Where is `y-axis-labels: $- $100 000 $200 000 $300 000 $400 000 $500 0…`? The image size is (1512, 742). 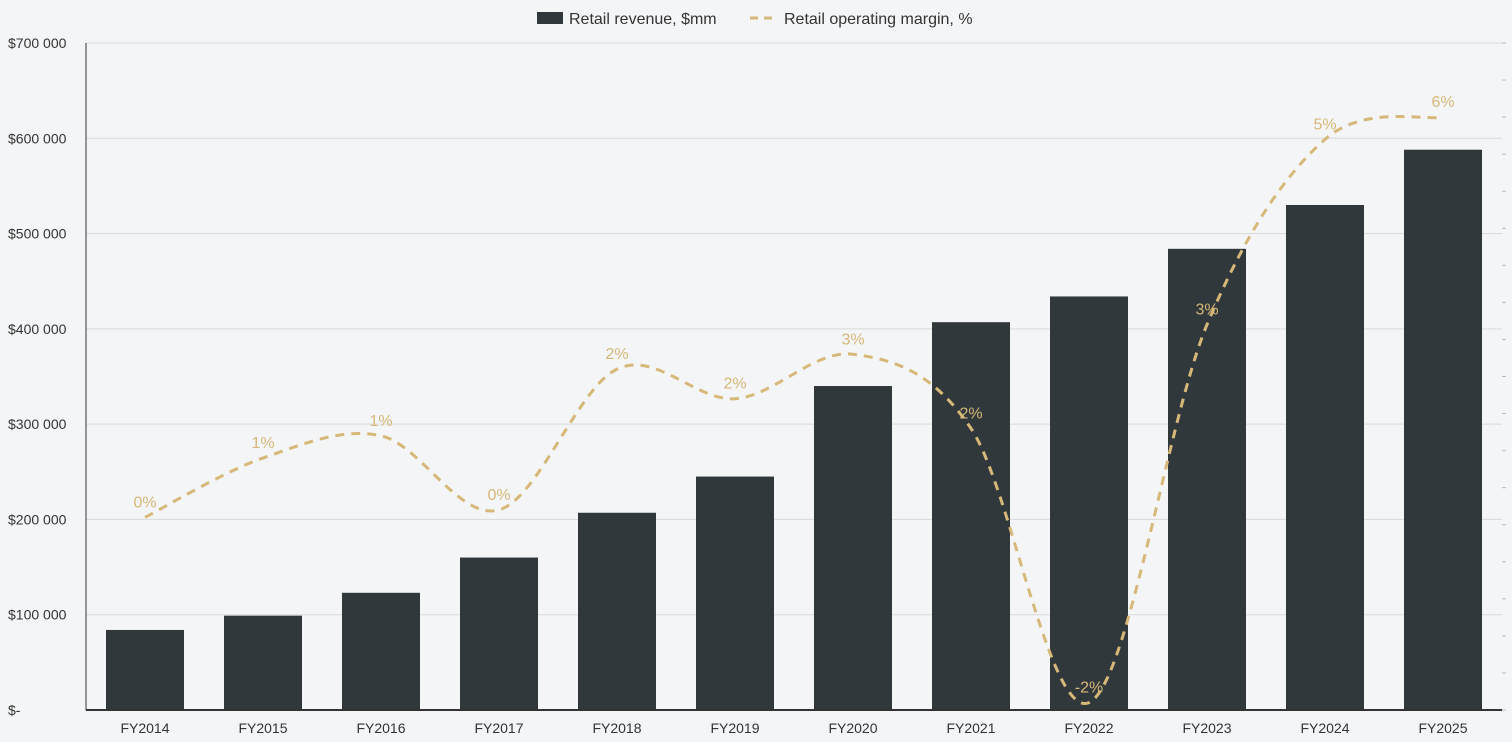
y-axis-labels: $- $100 000 $200 000 $300 000 $400 000 $500 0… is located at coordinates (37, 376).